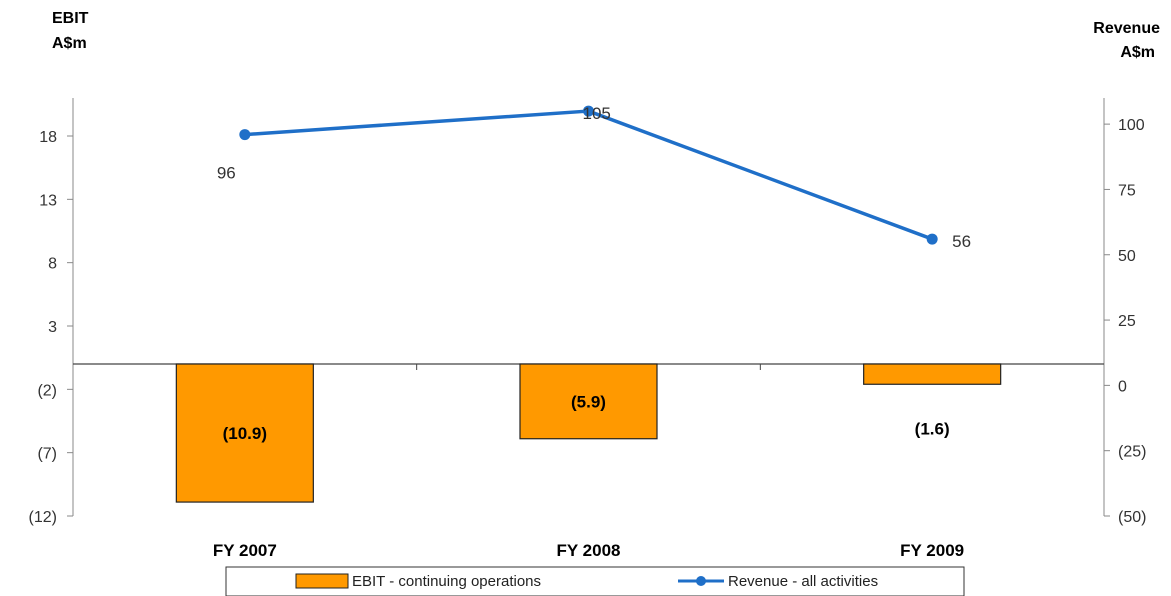  What do you see at coordinates (701, 581) in the screenshot?
I see `legend-line-marker` at bounding box center [701, 581].